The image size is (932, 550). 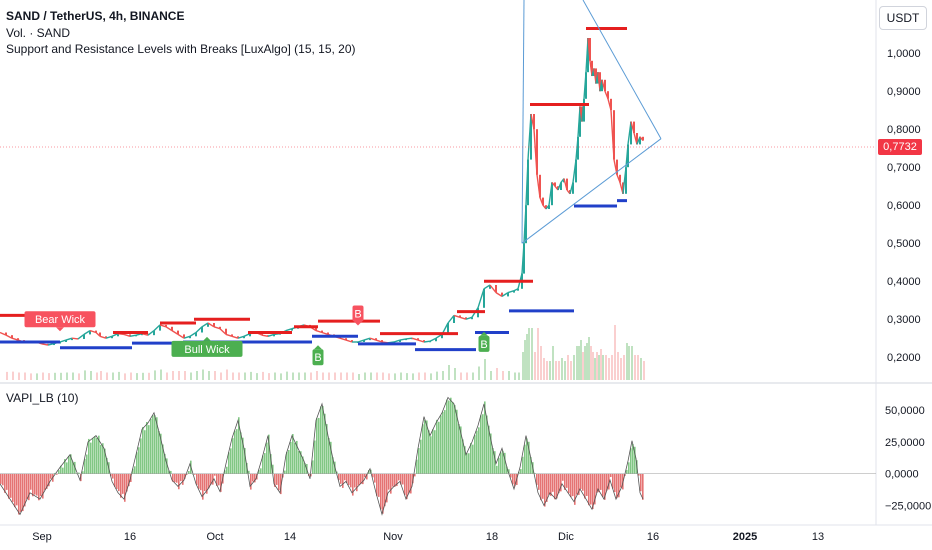 What do you see at coordinates (318, 347) in the screenshot?
I see `annotation-pointer` at bounding box center [318, 347].